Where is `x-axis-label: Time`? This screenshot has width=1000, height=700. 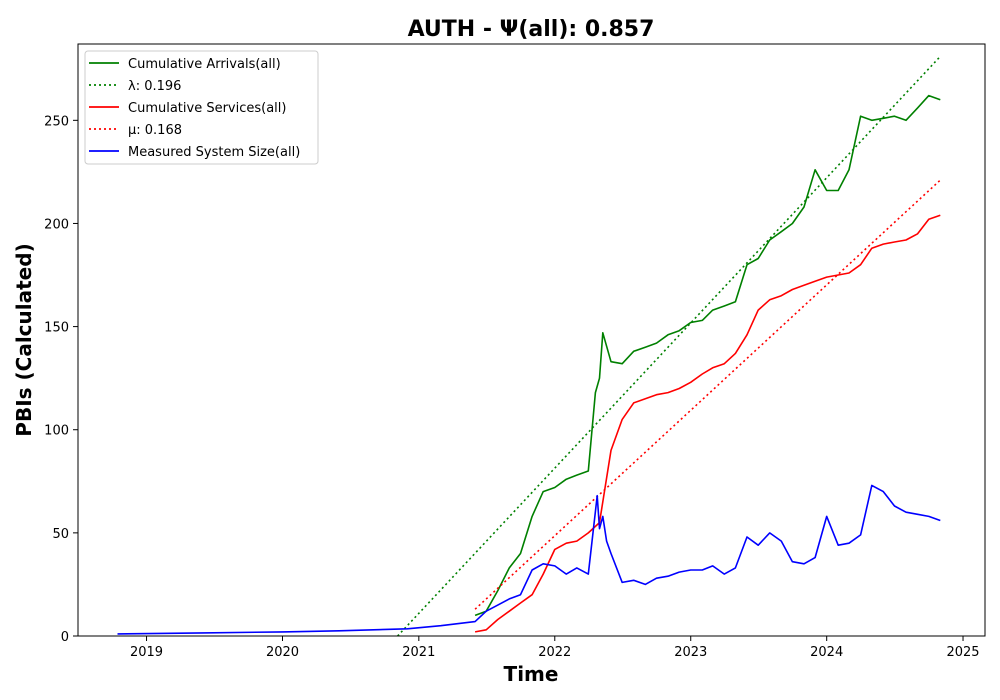 x-axis-label: Time is located at coordinates (531, 674).